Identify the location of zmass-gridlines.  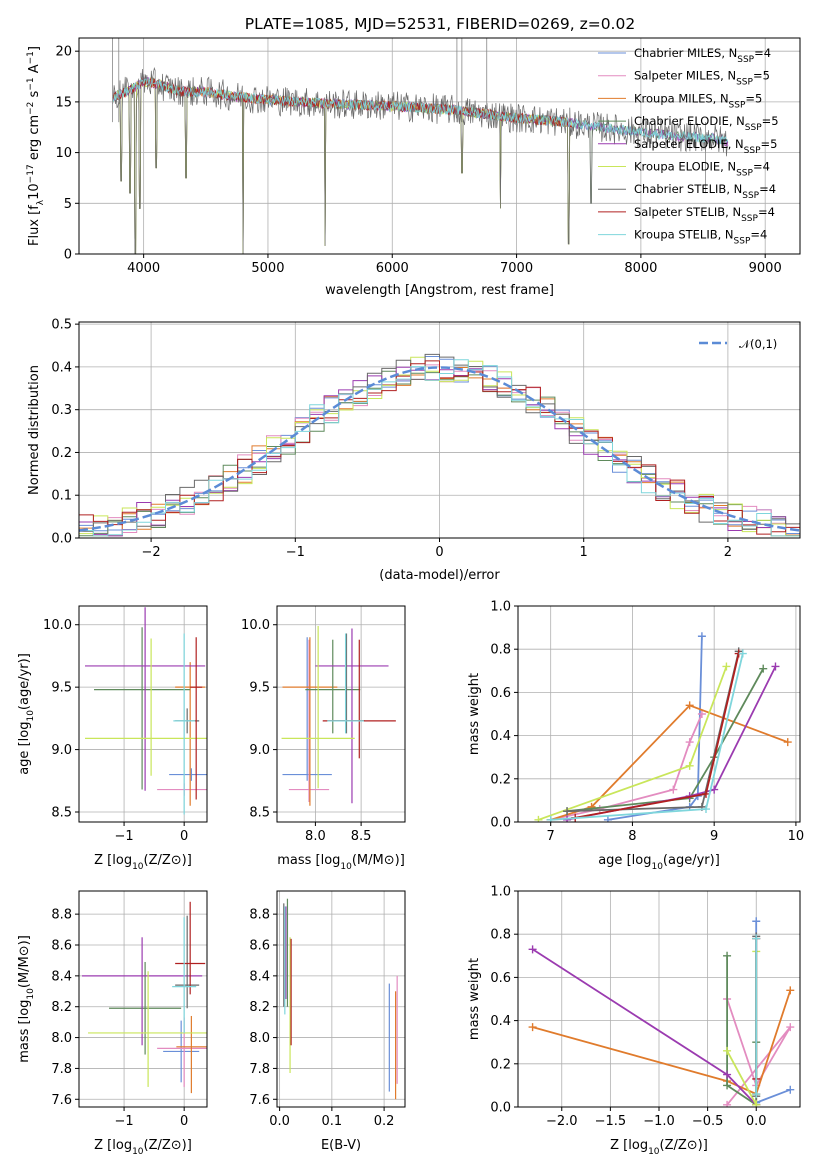
(143, 999).